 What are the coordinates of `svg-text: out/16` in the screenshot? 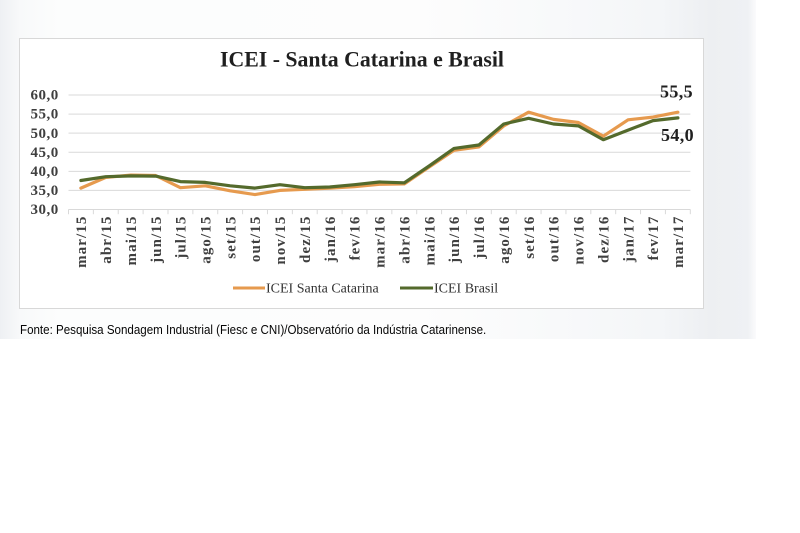 It's located at (555, 239).